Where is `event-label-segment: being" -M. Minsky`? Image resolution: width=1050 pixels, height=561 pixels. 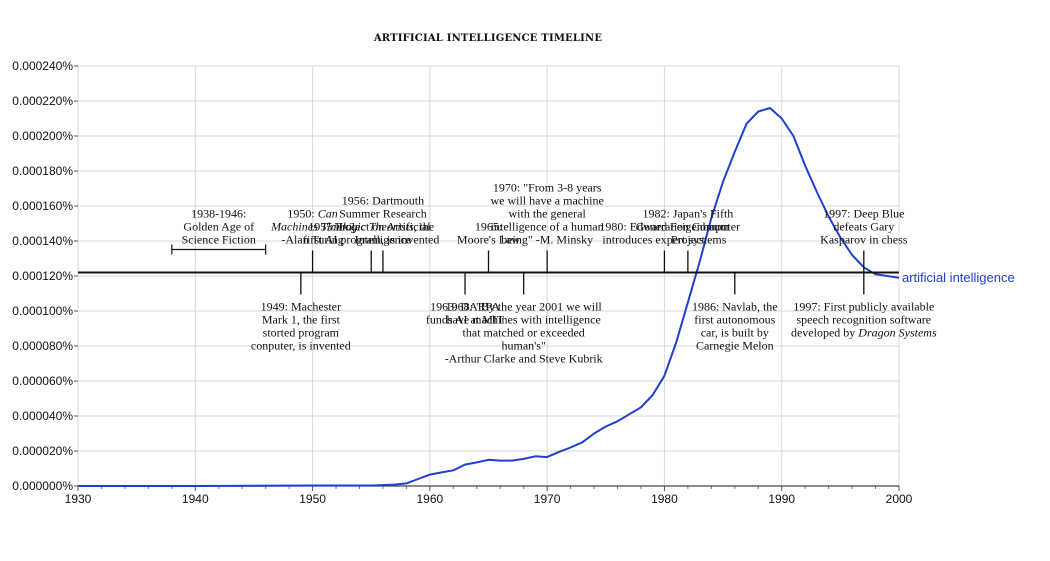
event-label-segment: being" -M. Minsky is located at coordinates (547, 240).